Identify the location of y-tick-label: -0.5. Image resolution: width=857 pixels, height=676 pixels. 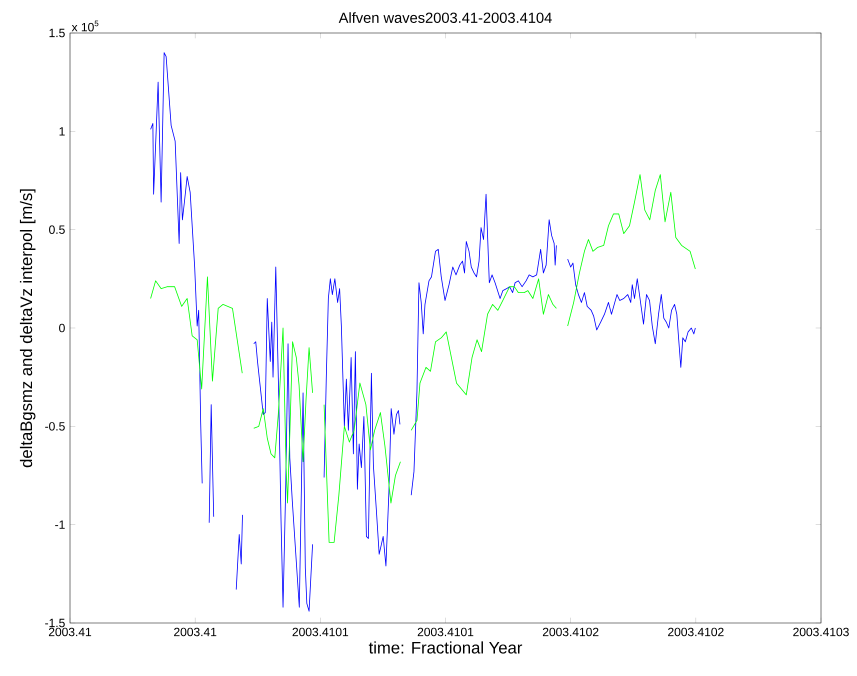
(55, 426).